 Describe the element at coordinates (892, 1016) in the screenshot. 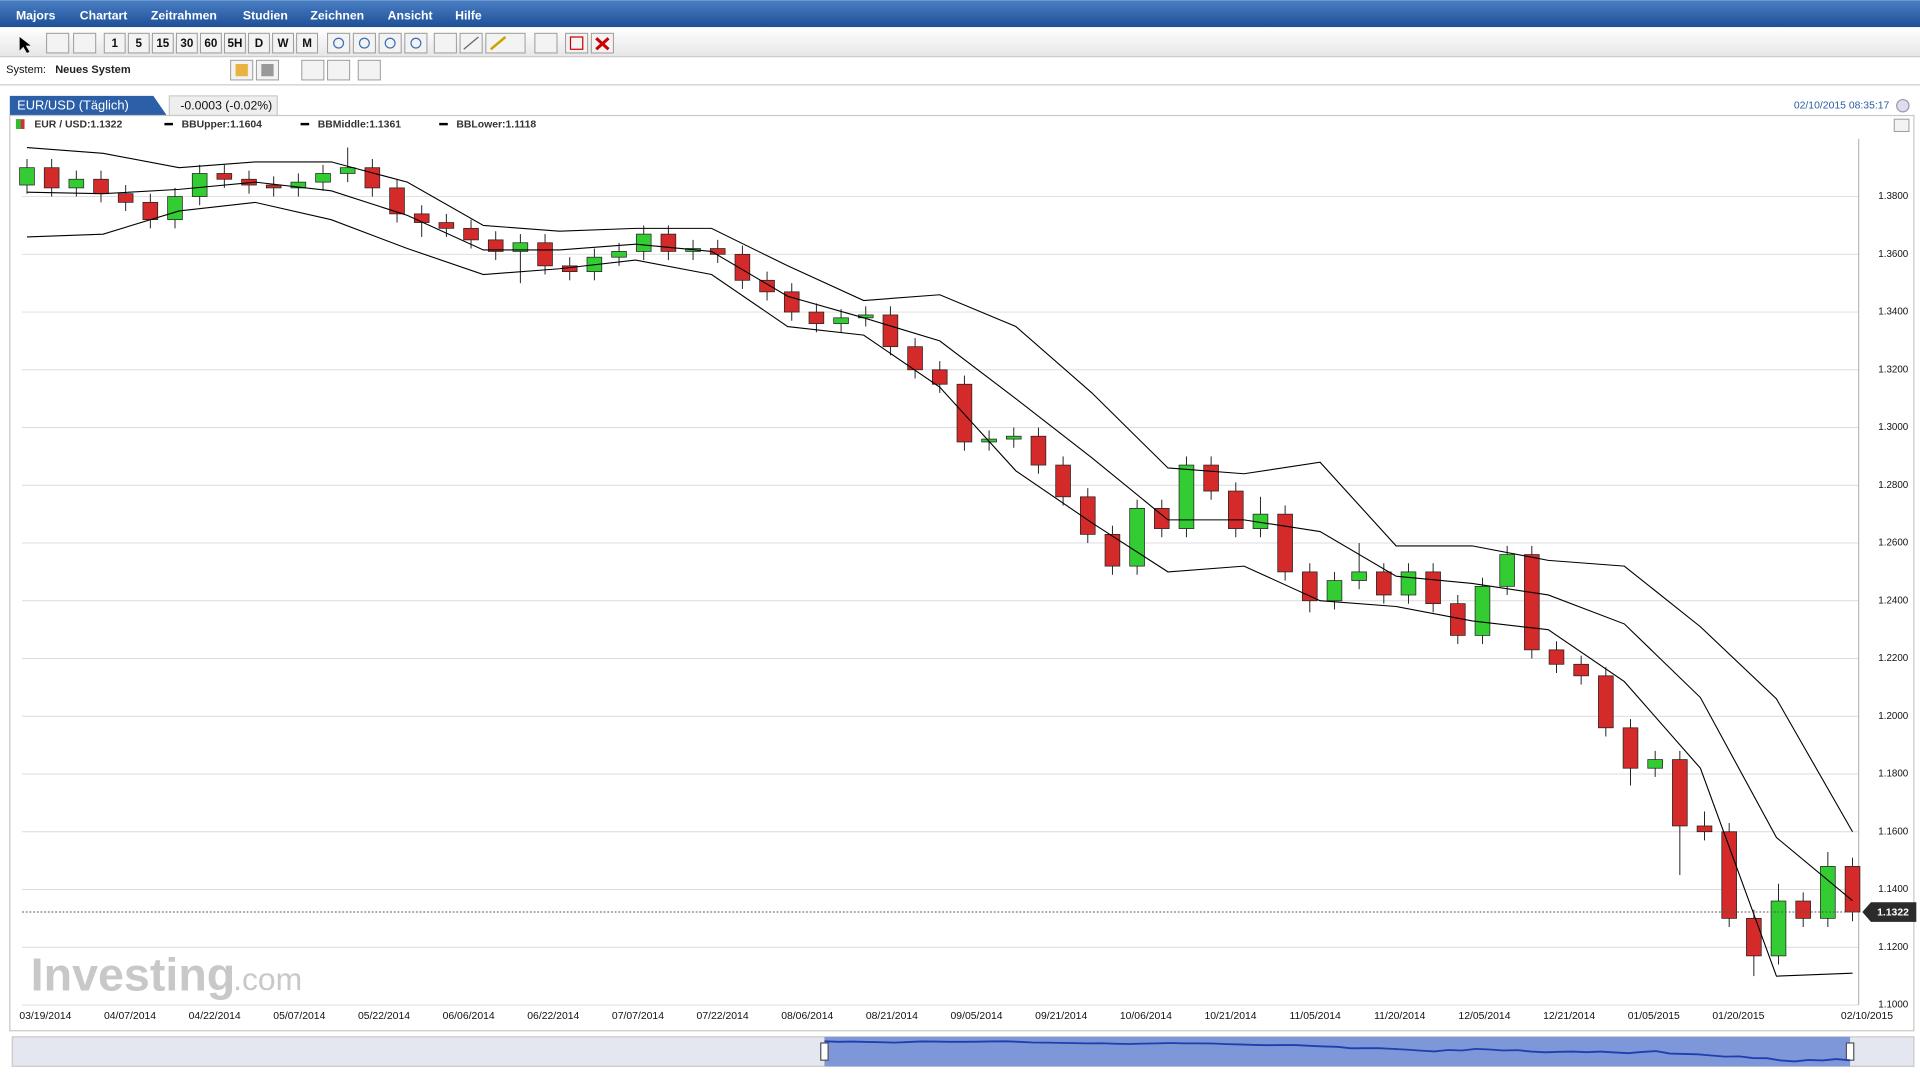

I see `x-tick-label: 08/21/2014` at that location.